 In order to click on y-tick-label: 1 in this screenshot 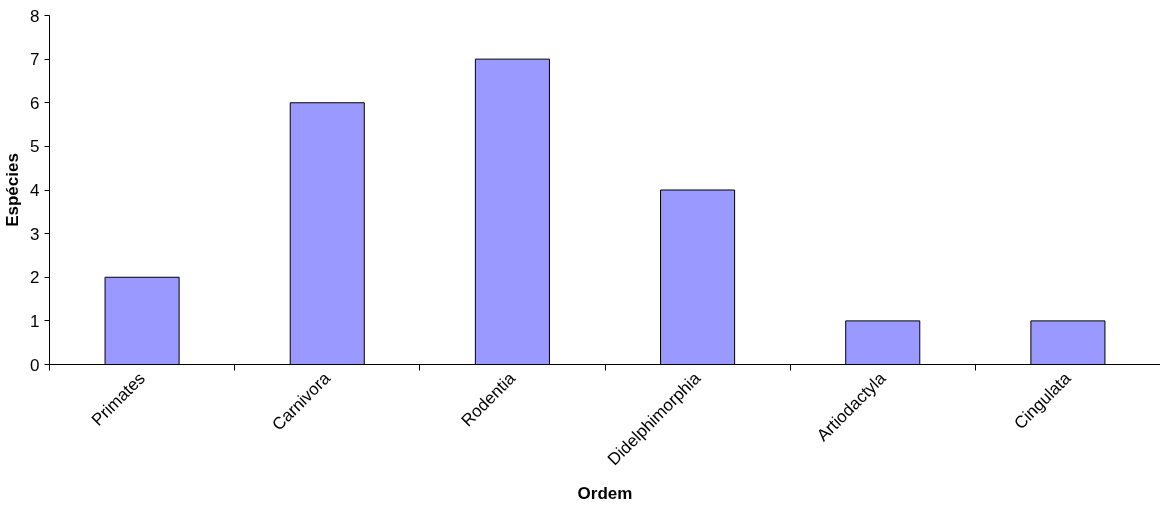, I will do `click(35, 321)`.